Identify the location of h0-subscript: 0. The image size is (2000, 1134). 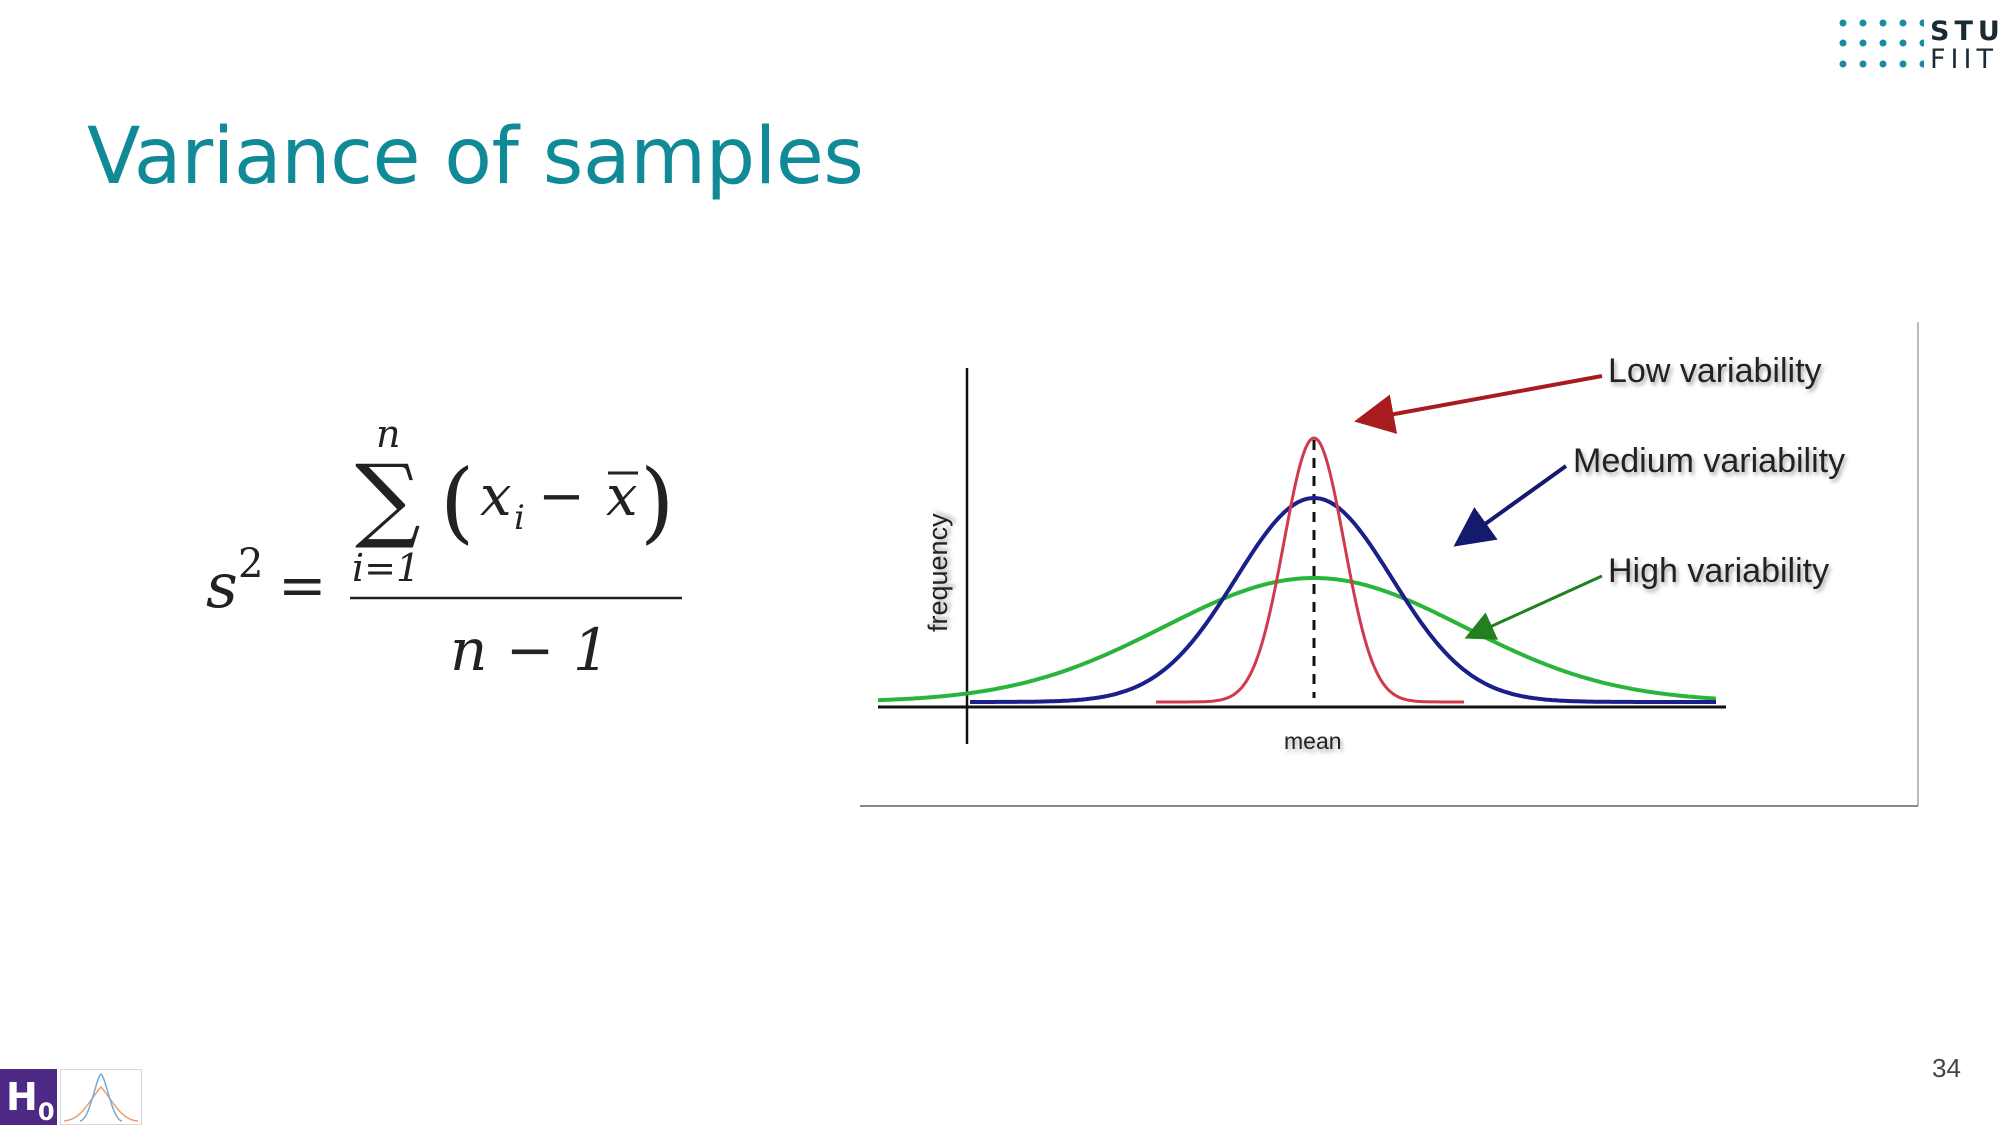
(46, 1112).